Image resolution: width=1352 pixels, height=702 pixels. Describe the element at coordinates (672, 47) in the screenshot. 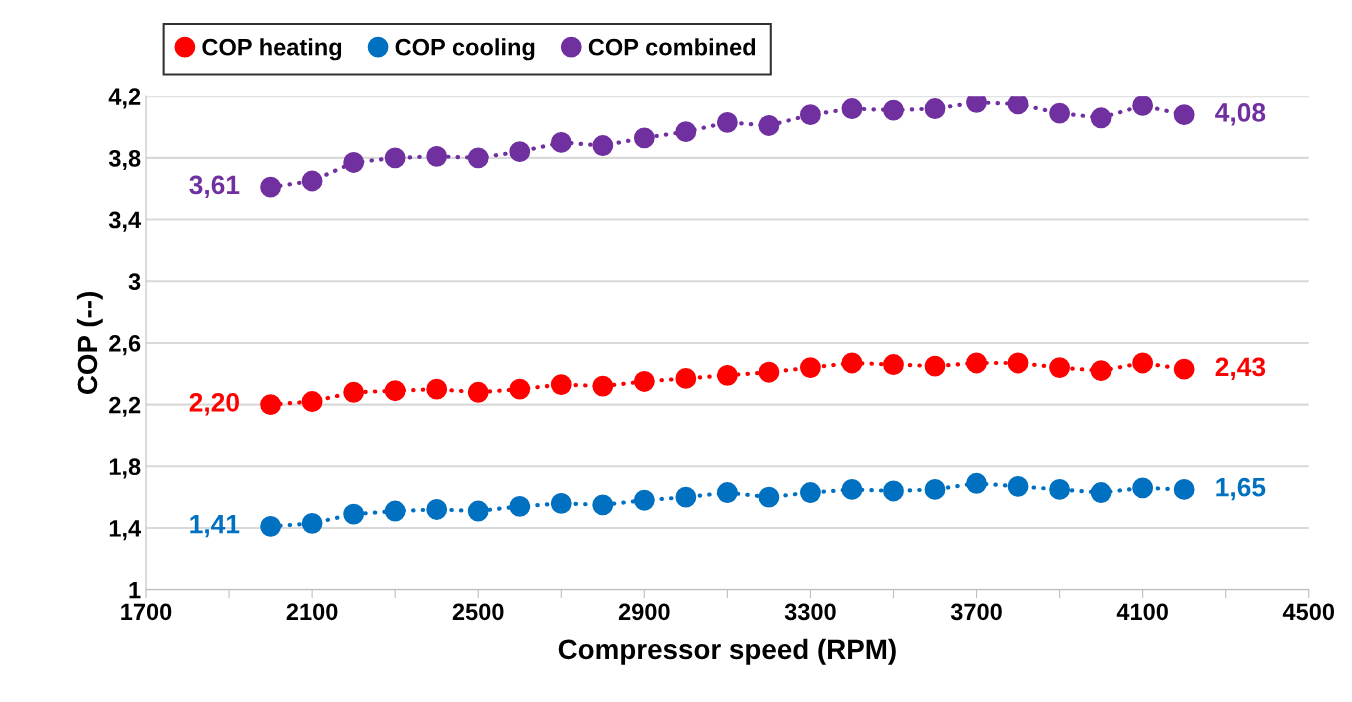

I see `legend-label: COP combined` at that location.